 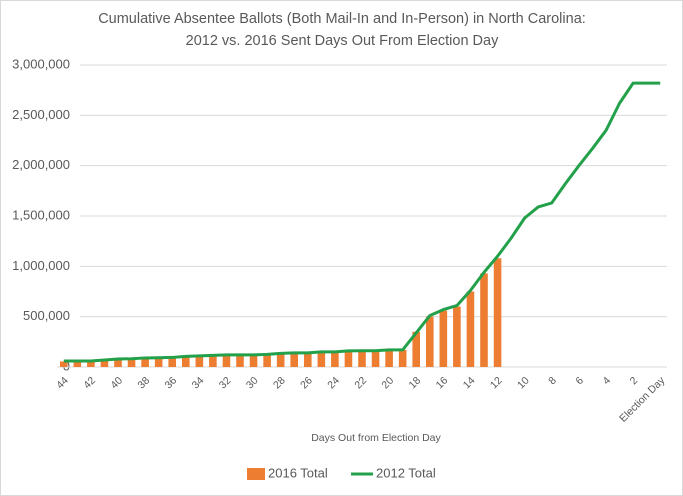 I want to click on y-tick-label: 500,000, so click(x=46, y=315).